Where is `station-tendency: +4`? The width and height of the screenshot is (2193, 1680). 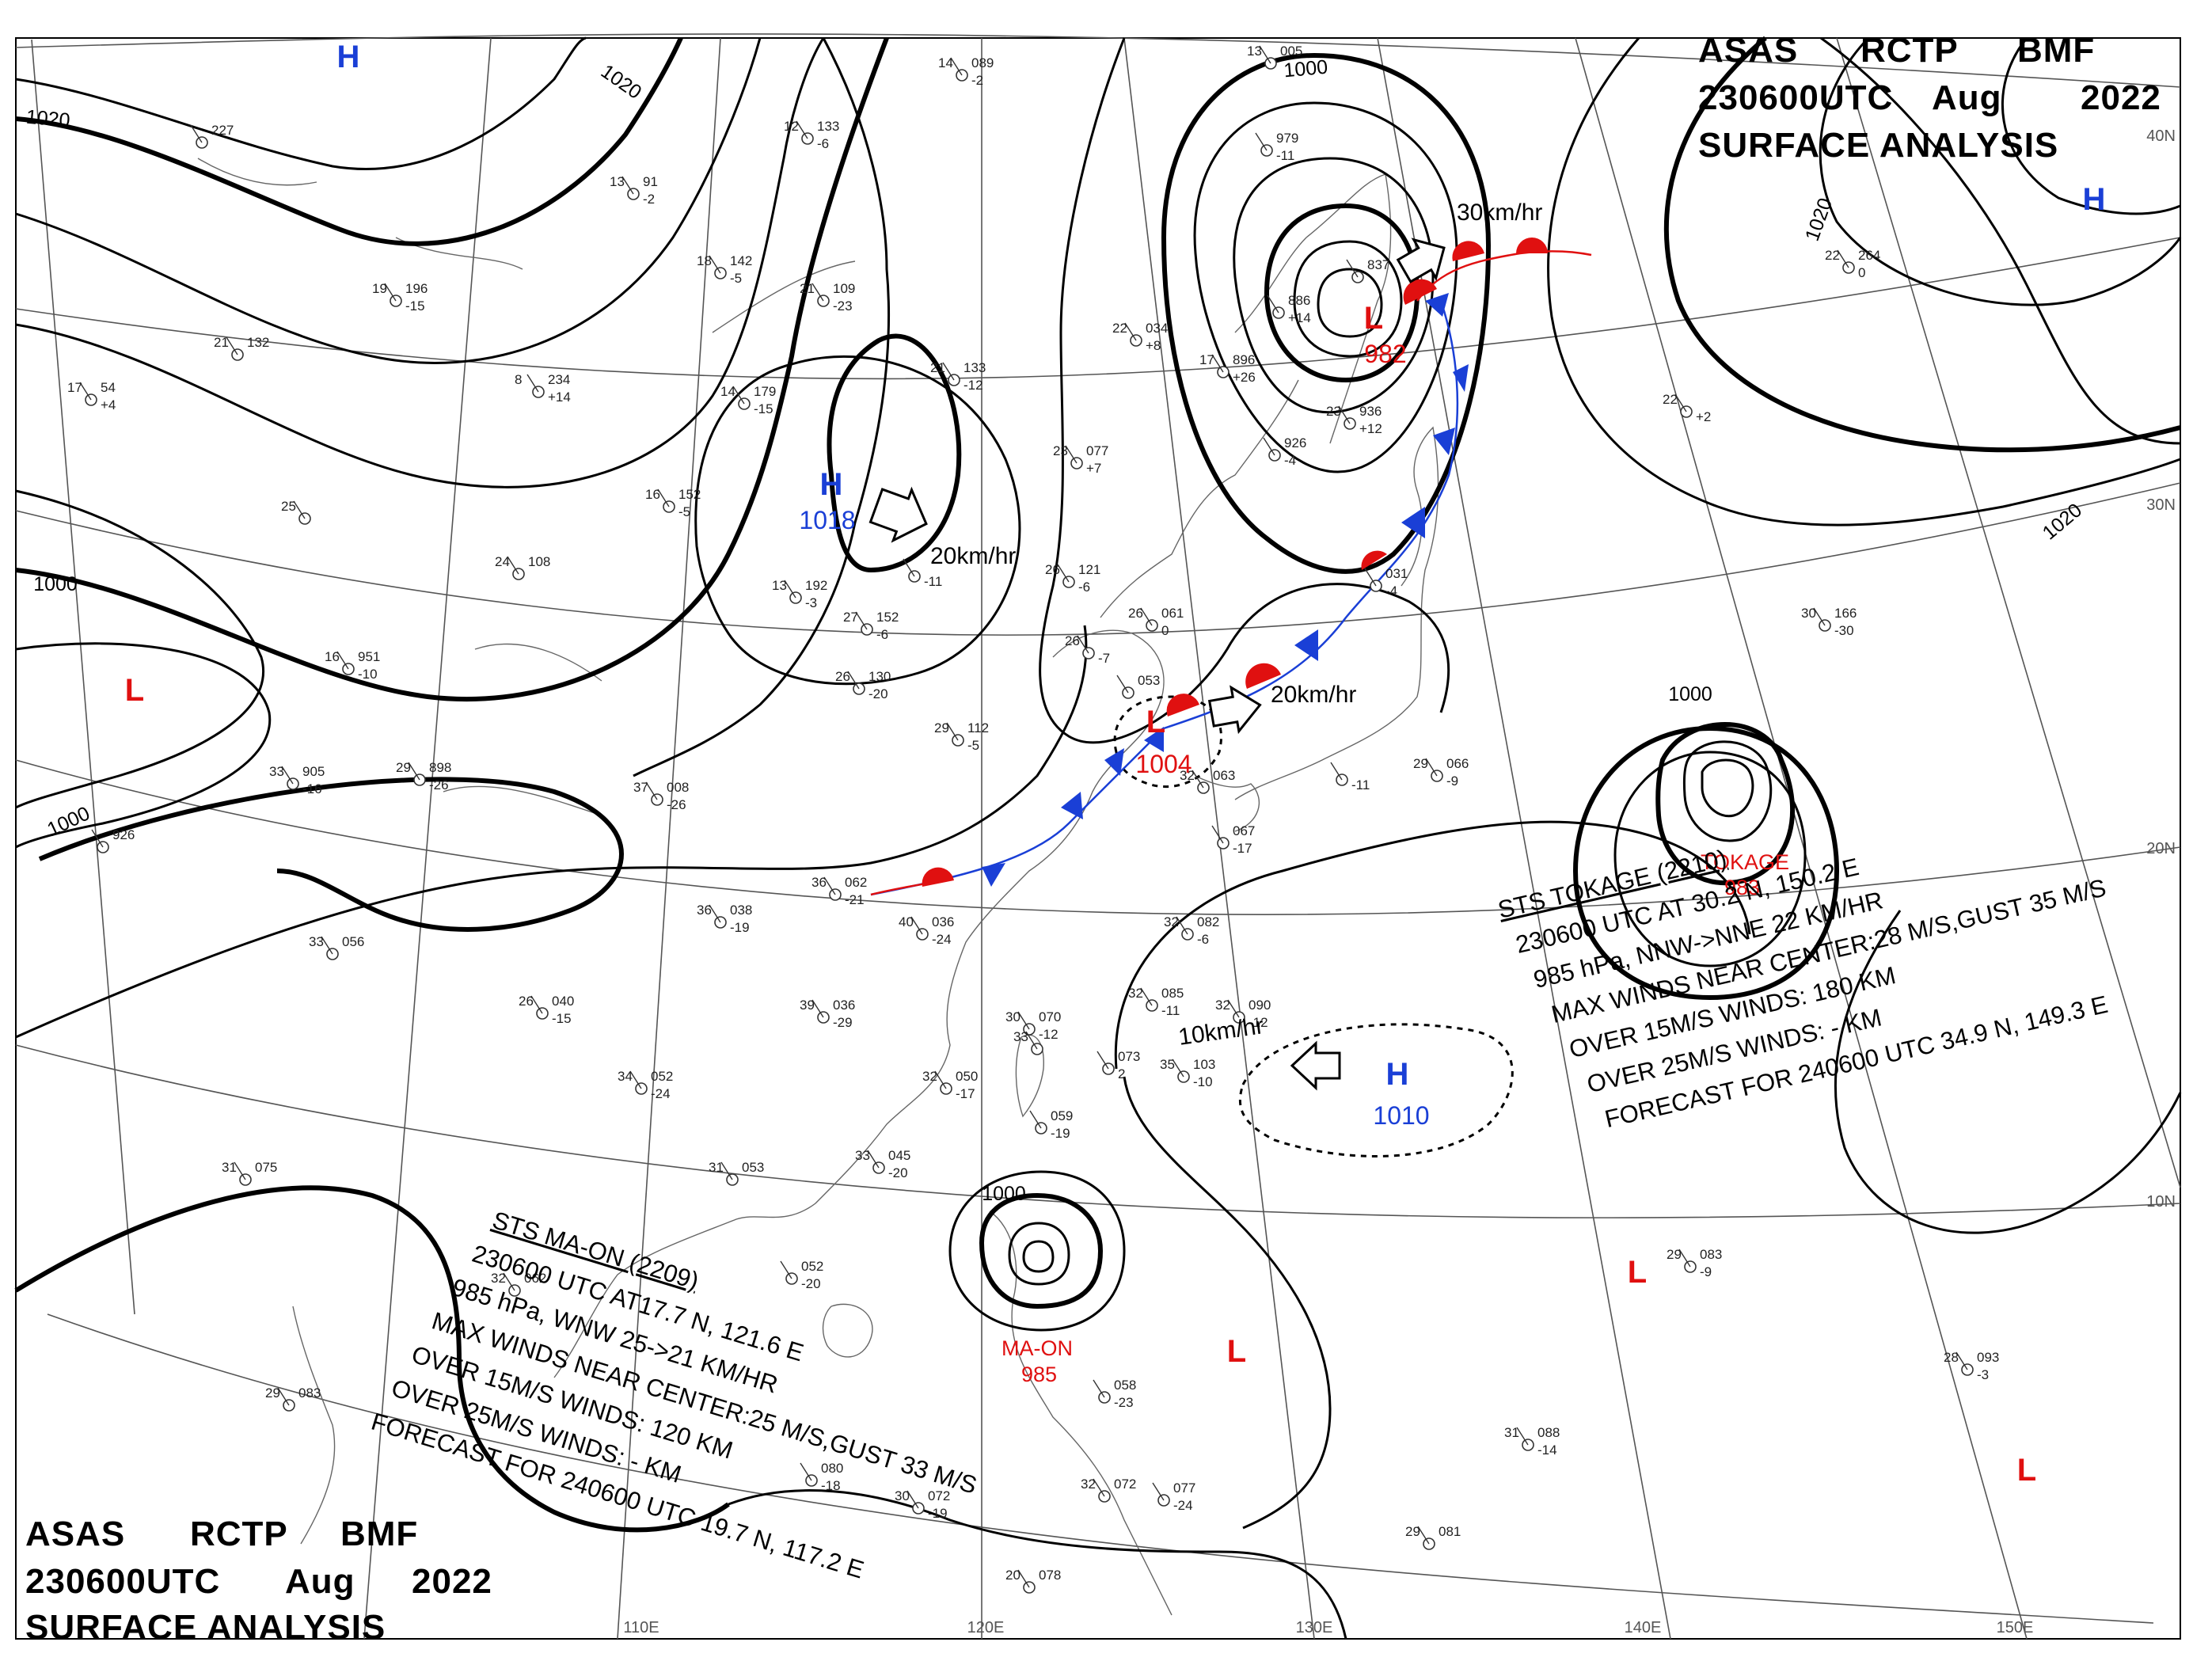 station-tendency: +4 is located at coordinates (108, 404).